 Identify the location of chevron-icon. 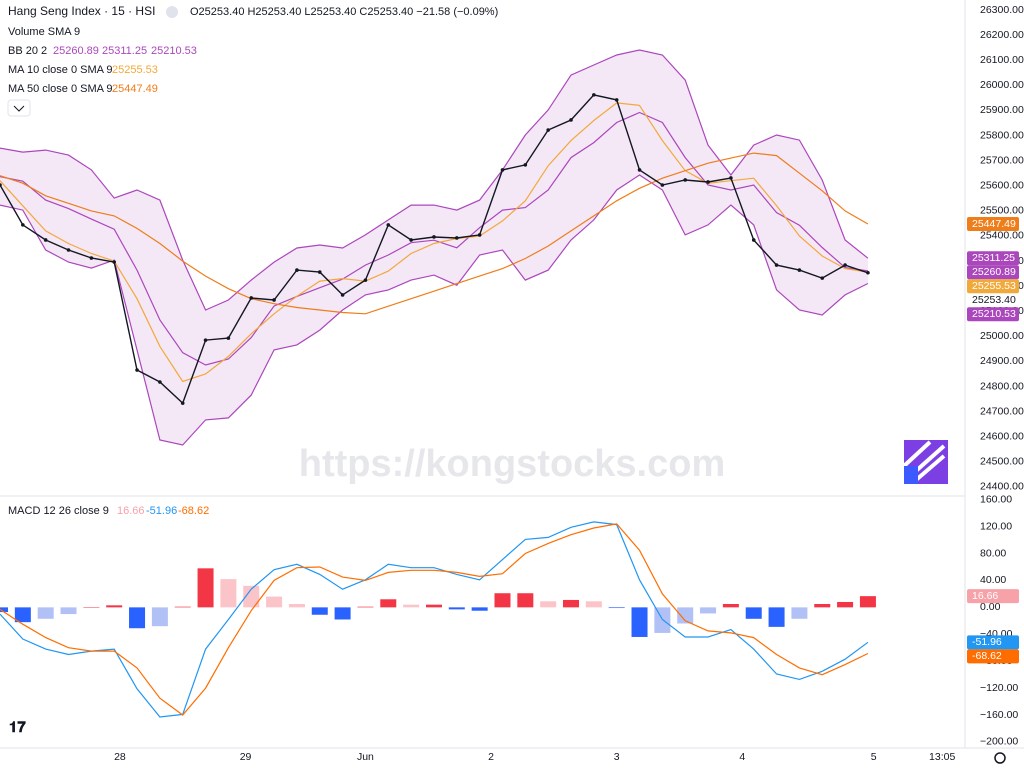
(19, 108).